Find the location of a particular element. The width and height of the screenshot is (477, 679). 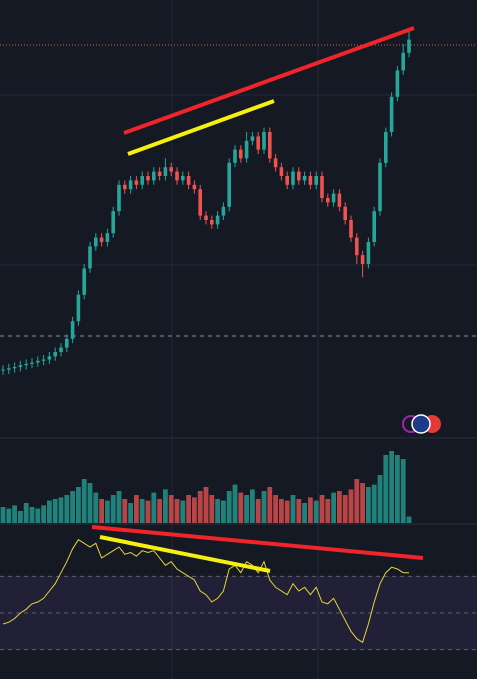

event-icons is located at coordinates (421, 424).